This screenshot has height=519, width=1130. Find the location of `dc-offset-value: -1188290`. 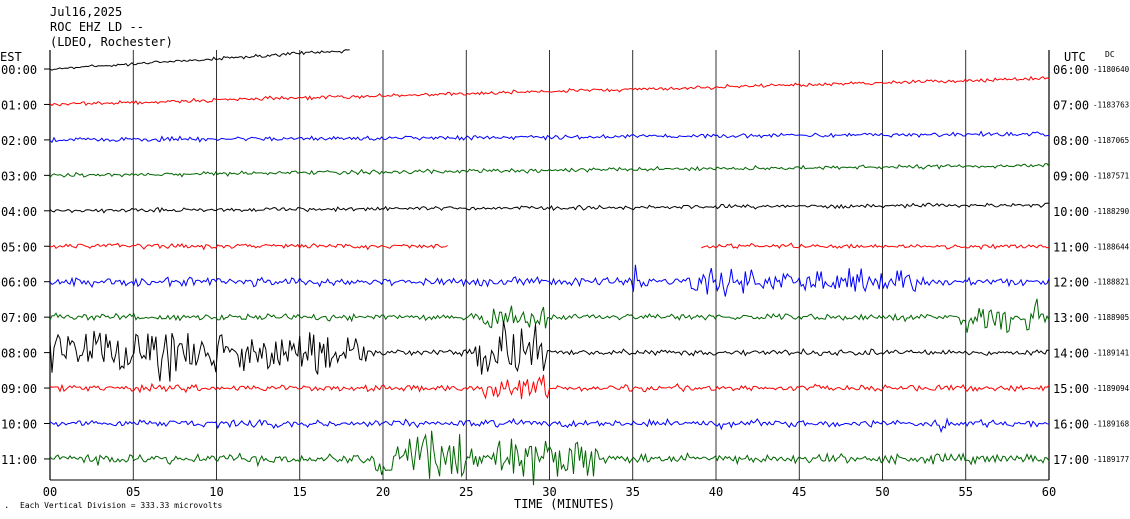

dc-offset-value: -1188290 is located at coordinates (1111, 211).